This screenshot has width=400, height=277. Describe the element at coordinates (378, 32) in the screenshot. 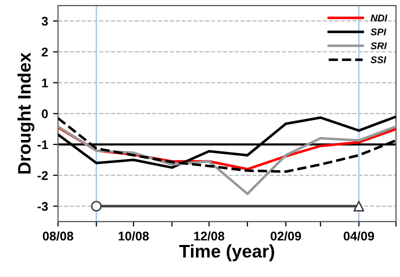

I see `legend-label: SPI` at that location.